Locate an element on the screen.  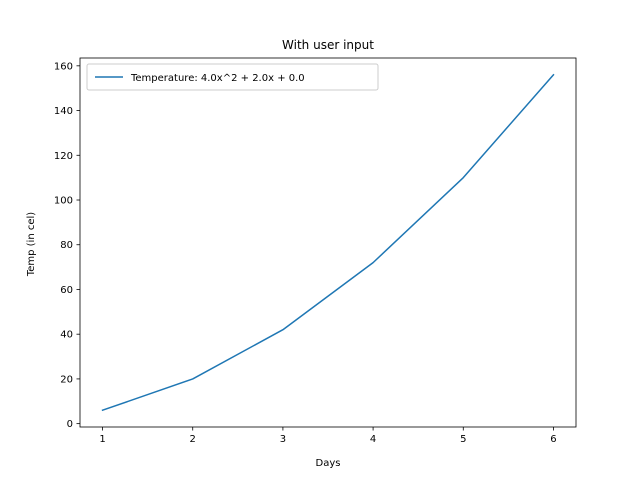
x-tick-label-4: 4 is located at coordinates (373, 439).